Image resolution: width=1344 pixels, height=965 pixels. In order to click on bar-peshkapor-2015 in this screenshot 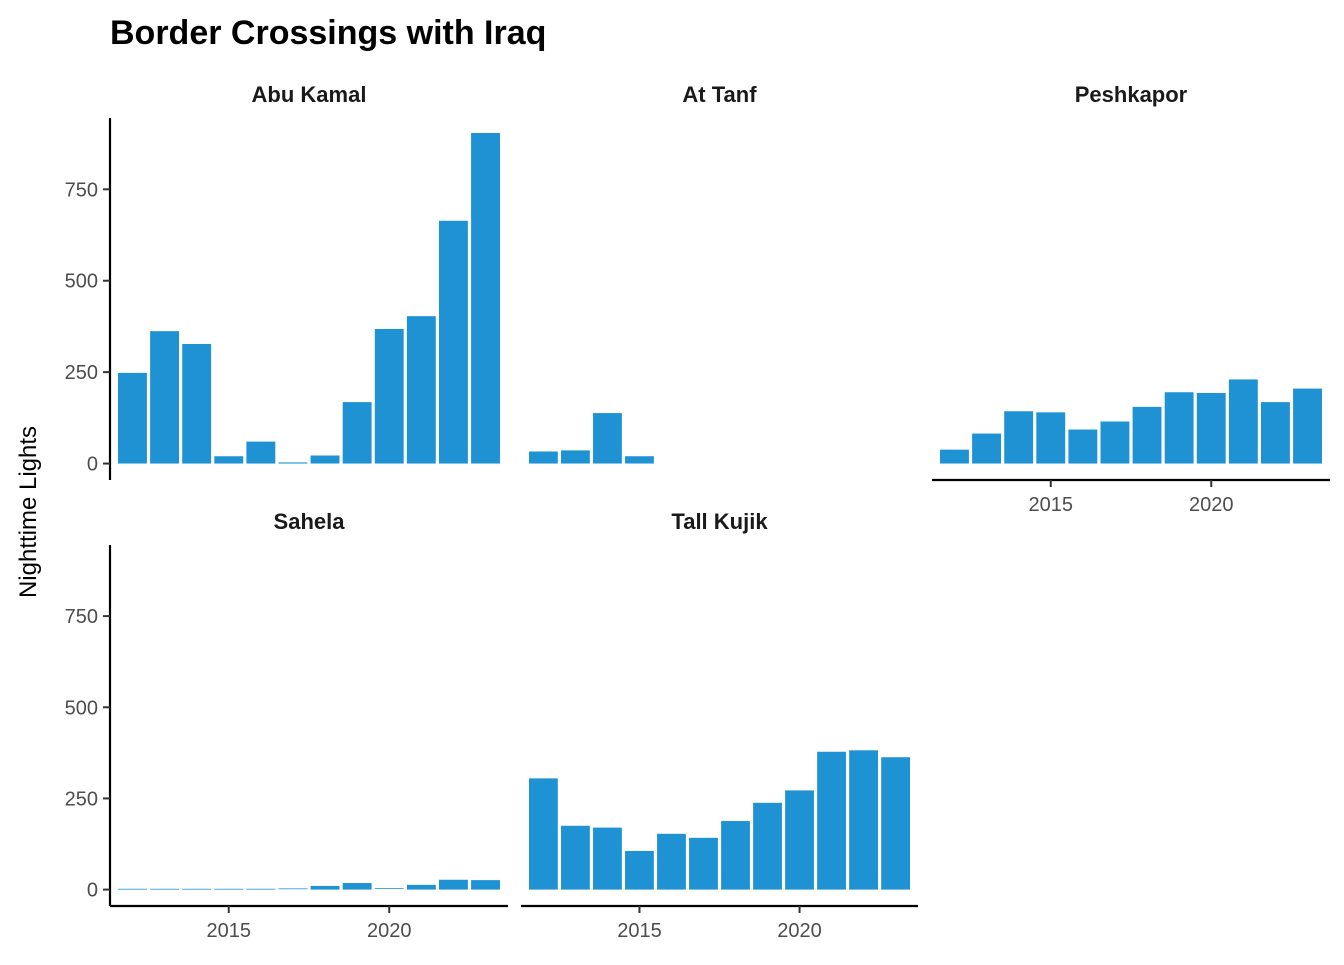, I will do `click(1051, 438)`.